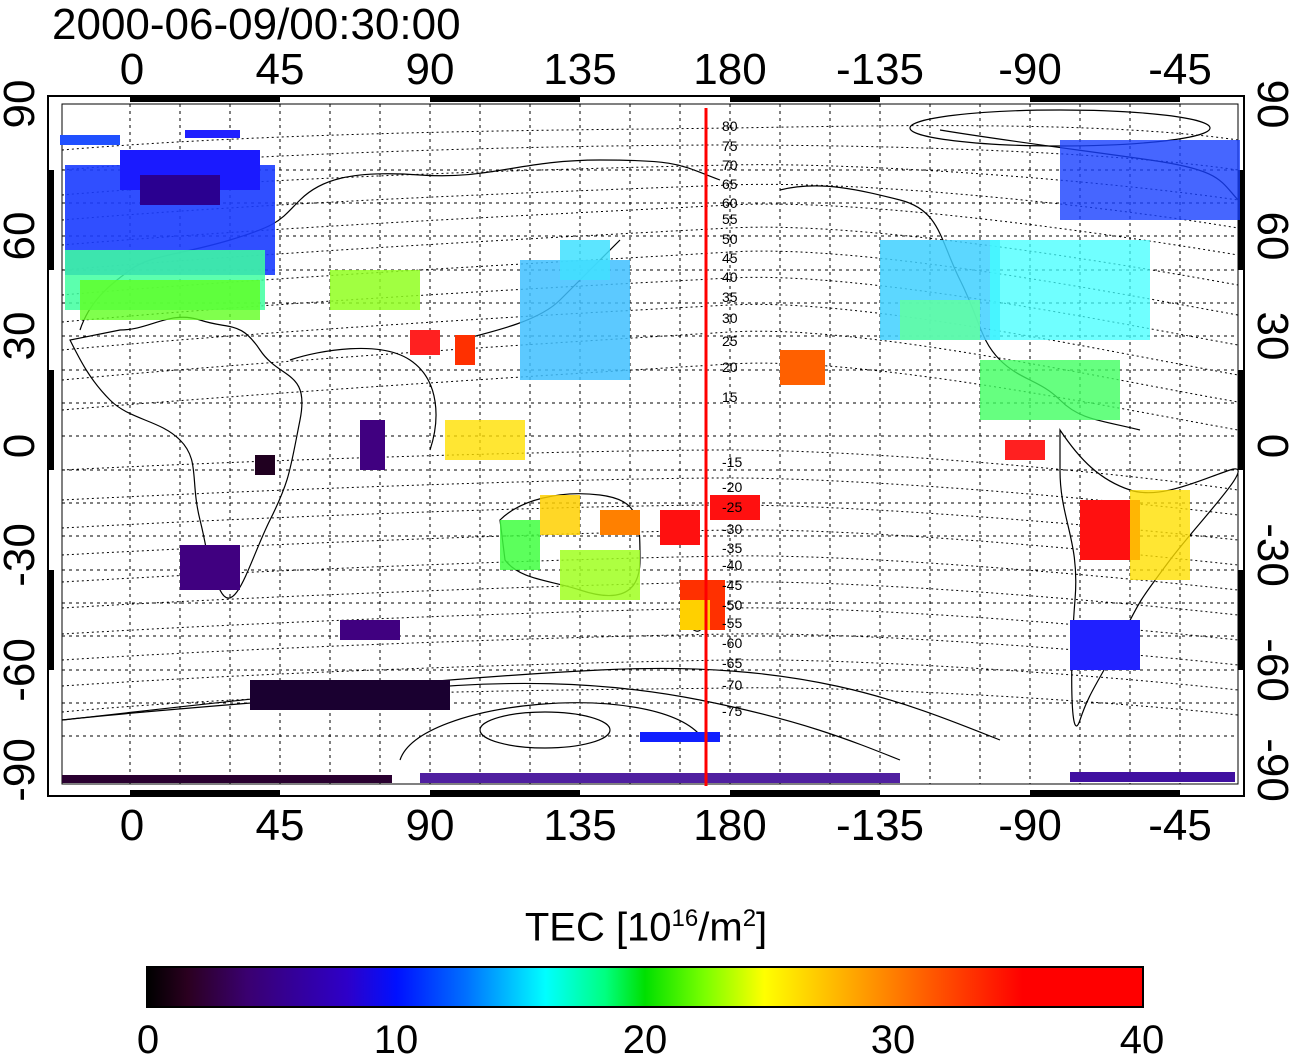 Image resolution: width=1292 pixels, height=1063 pixels. I want to click on contour-label: -60, so click(732, 643).